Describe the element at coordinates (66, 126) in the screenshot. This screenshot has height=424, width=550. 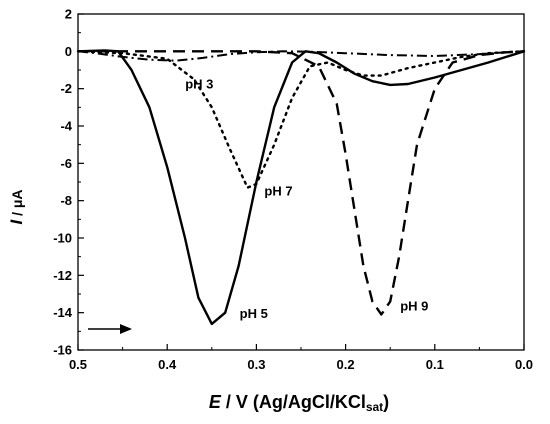
I see `y-tick-label: -4` at that location.